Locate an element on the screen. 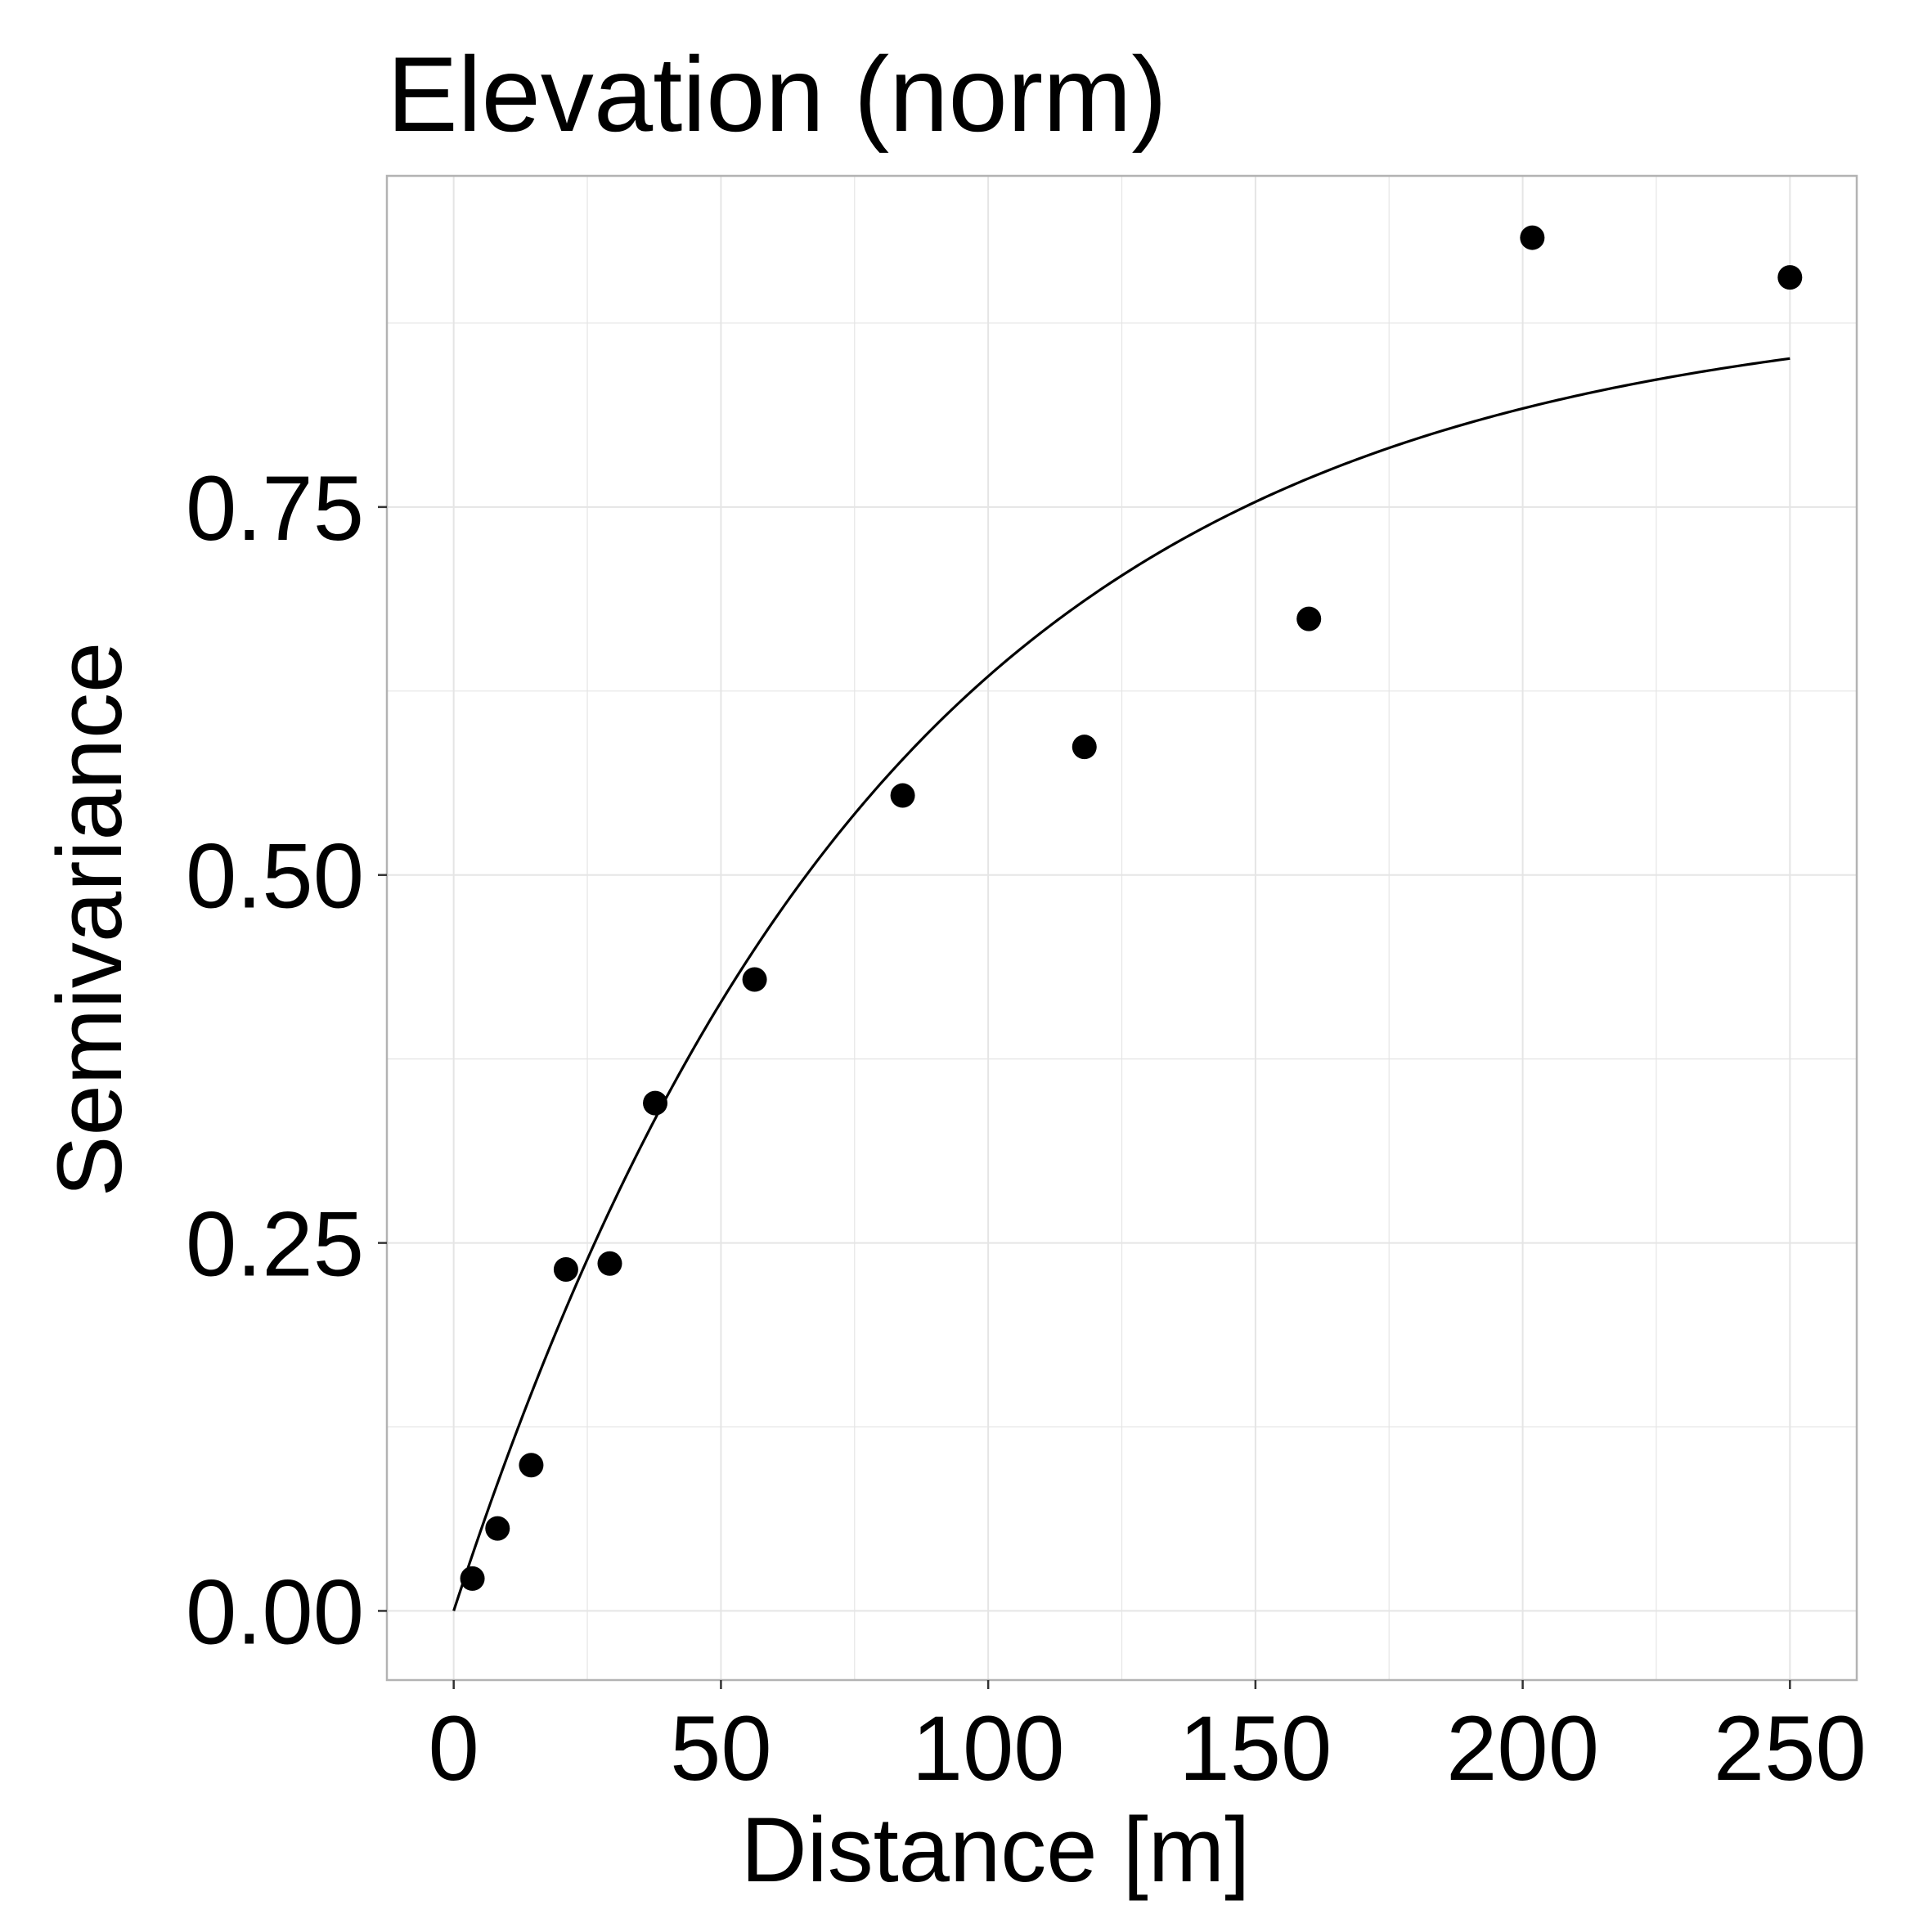 The width and height of the screenshot is (1932, 1932). y-tick-label: 0.50 is located at coordinates (275, 877).